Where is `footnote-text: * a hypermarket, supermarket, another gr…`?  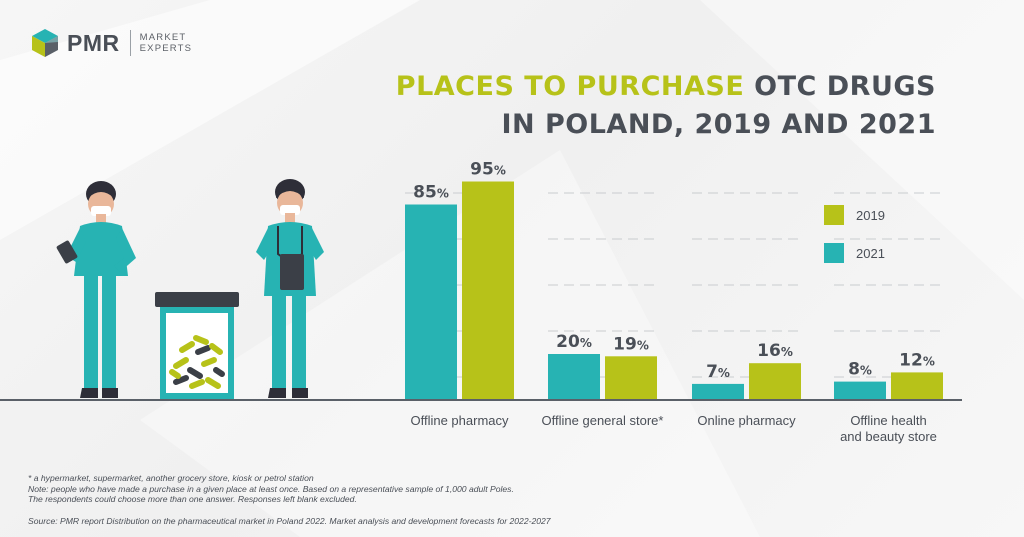 footnote-text: * a hypermarket, supermarket, another gr… is located at coordinates (171, 478).